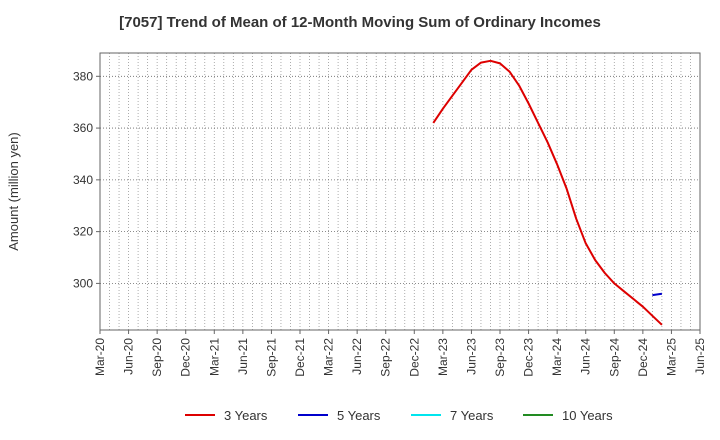 Image resolution: width=720 pixels, height=440 pixels. I want to click on x-tick-label: Jun-23, so click(471, 356).